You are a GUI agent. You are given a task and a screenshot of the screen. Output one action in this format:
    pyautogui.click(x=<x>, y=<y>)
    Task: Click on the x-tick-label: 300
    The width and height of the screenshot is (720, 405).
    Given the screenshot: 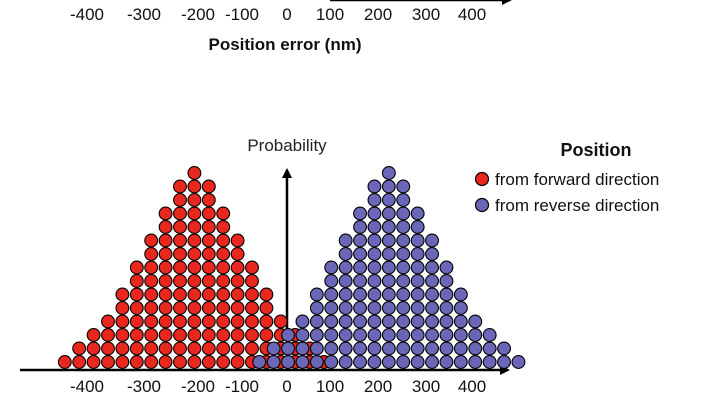 What is the action you would take?
    pyautogui.click(x=426, y=386)
    